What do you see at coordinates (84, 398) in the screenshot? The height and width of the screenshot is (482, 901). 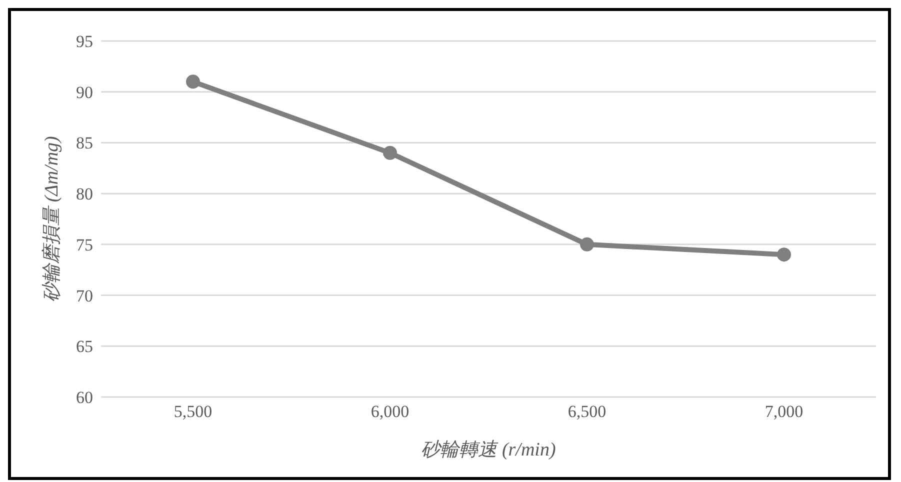 I see `y-tick-label: 60` at bounding box center [84, 398].